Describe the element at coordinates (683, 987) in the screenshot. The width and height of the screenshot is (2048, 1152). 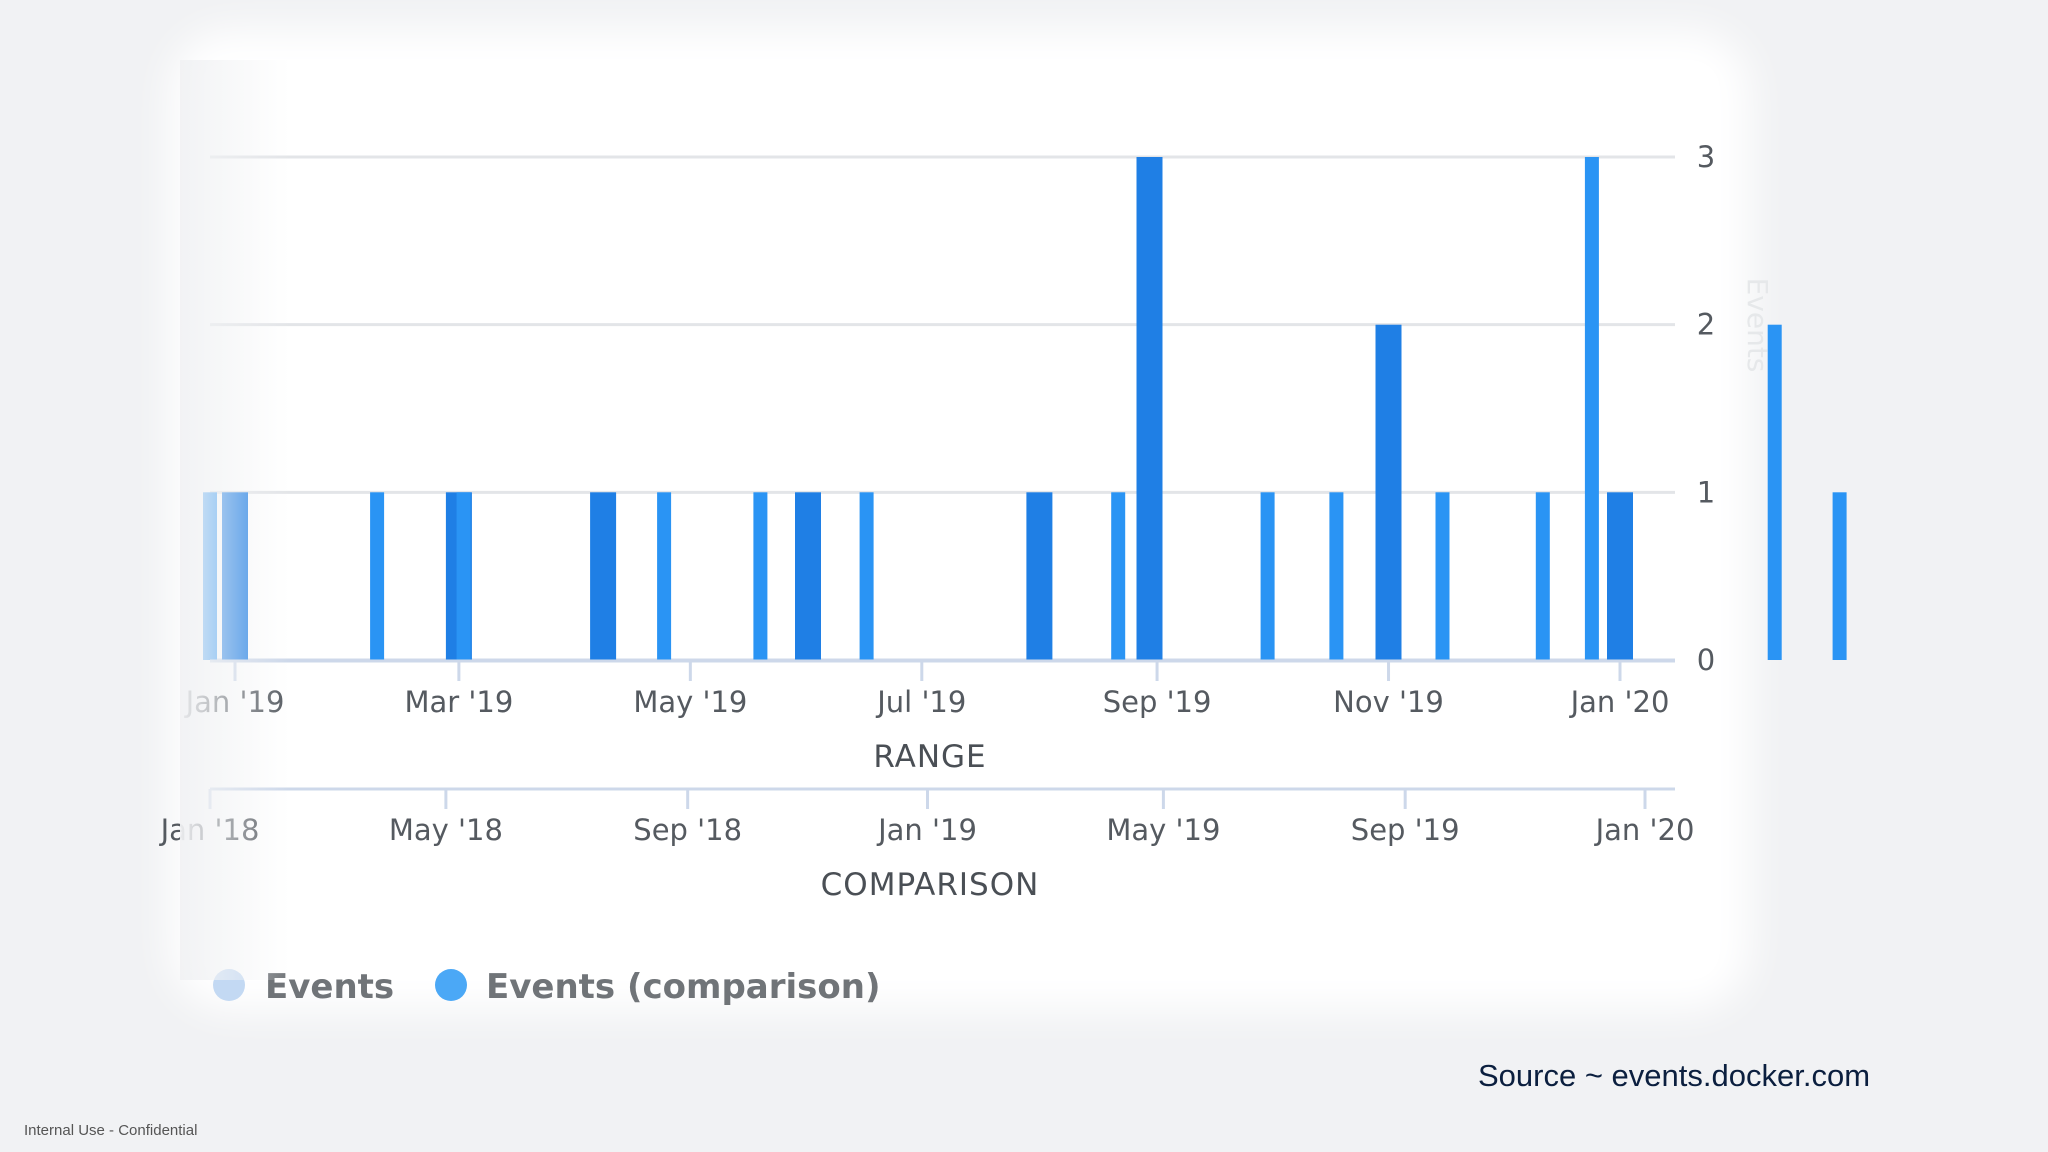
I see `legend-label-events-comparison: Events (comparison)` at that location.